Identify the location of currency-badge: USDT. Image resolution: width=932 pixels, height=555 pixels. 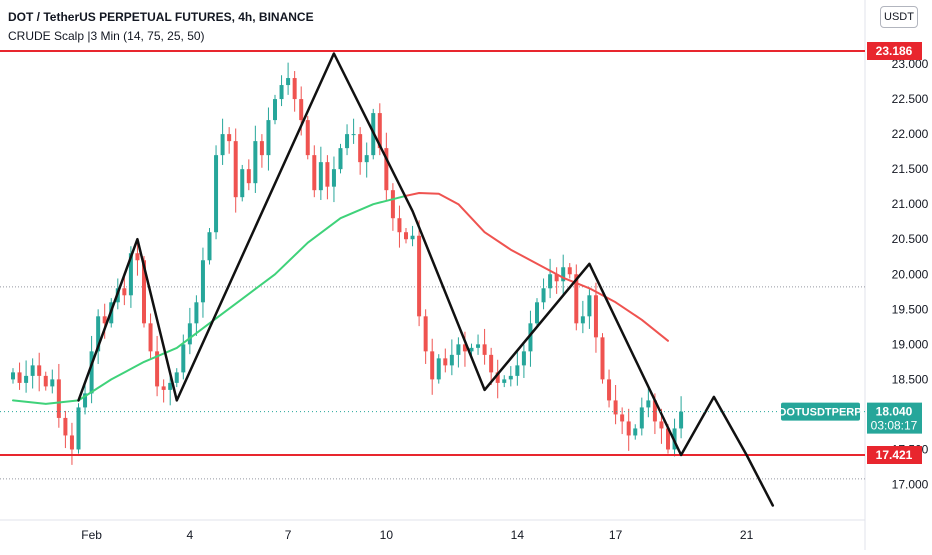
(899, 17).